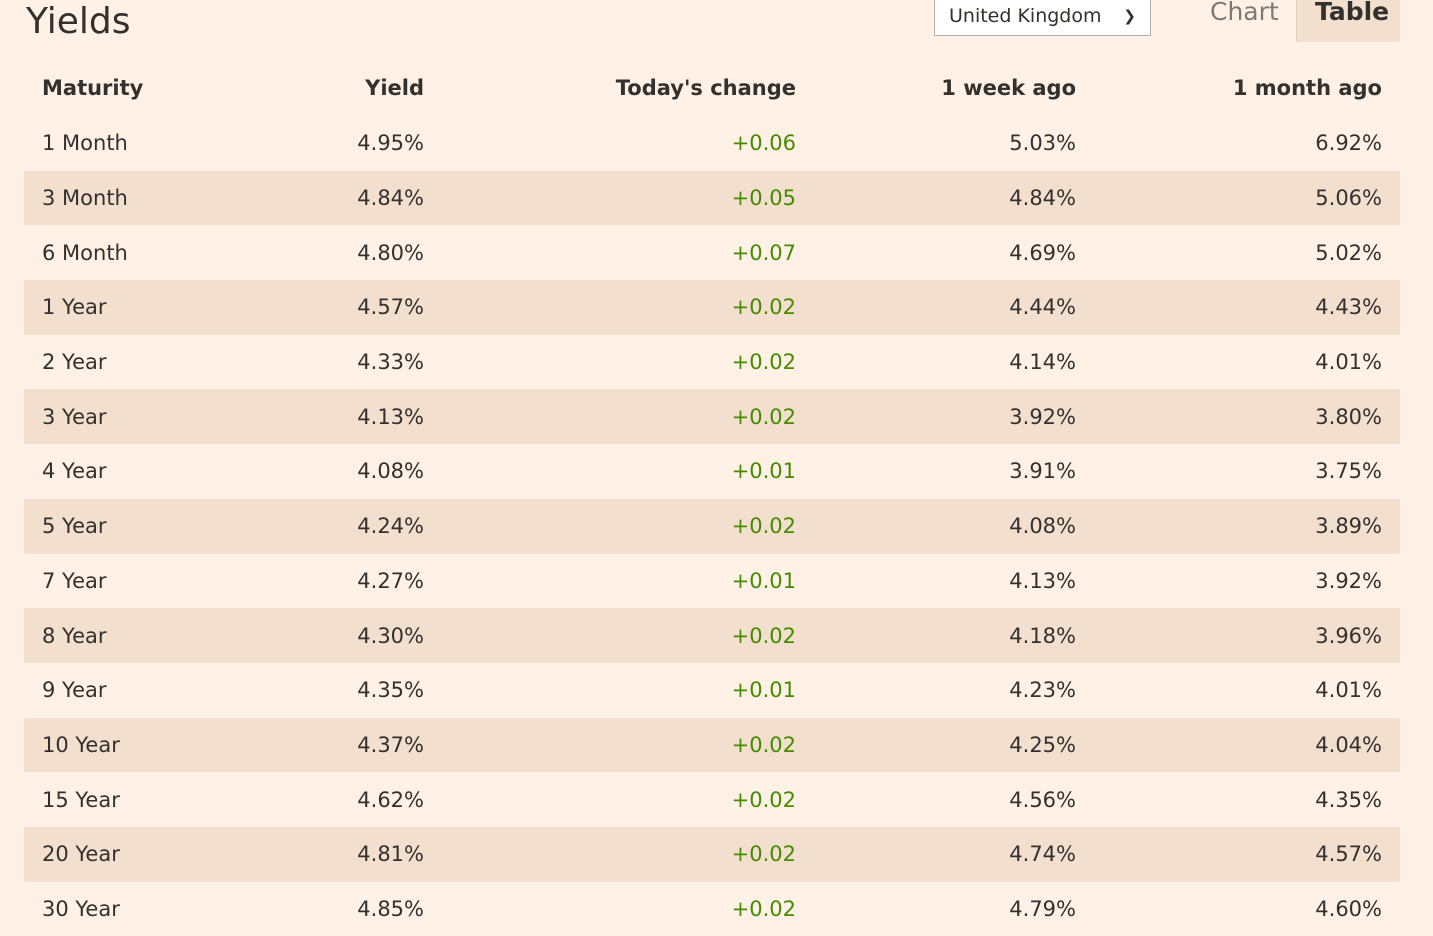 The image size is (1433, 936). Describe the element at coordinates (1025, 16) in the screenshot. I see `country-select-value: United Kingdom` at that location.